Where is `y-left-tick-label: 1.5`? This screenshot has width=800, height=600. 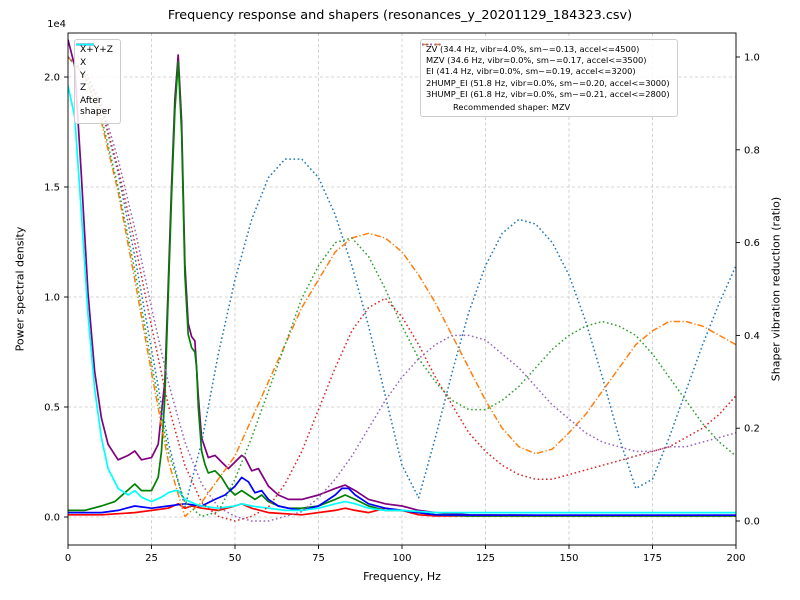
y-left-tick-label: 1.5 is located at coordinates (52, 188).